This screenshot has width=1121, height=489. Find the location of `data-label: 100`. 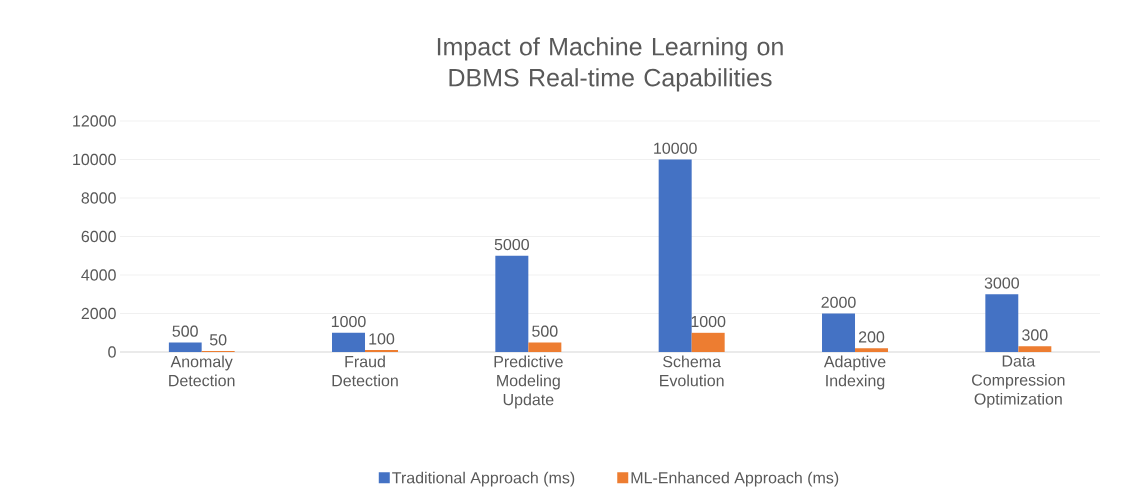

data-label: 100 is located at coordinates (382, 339).